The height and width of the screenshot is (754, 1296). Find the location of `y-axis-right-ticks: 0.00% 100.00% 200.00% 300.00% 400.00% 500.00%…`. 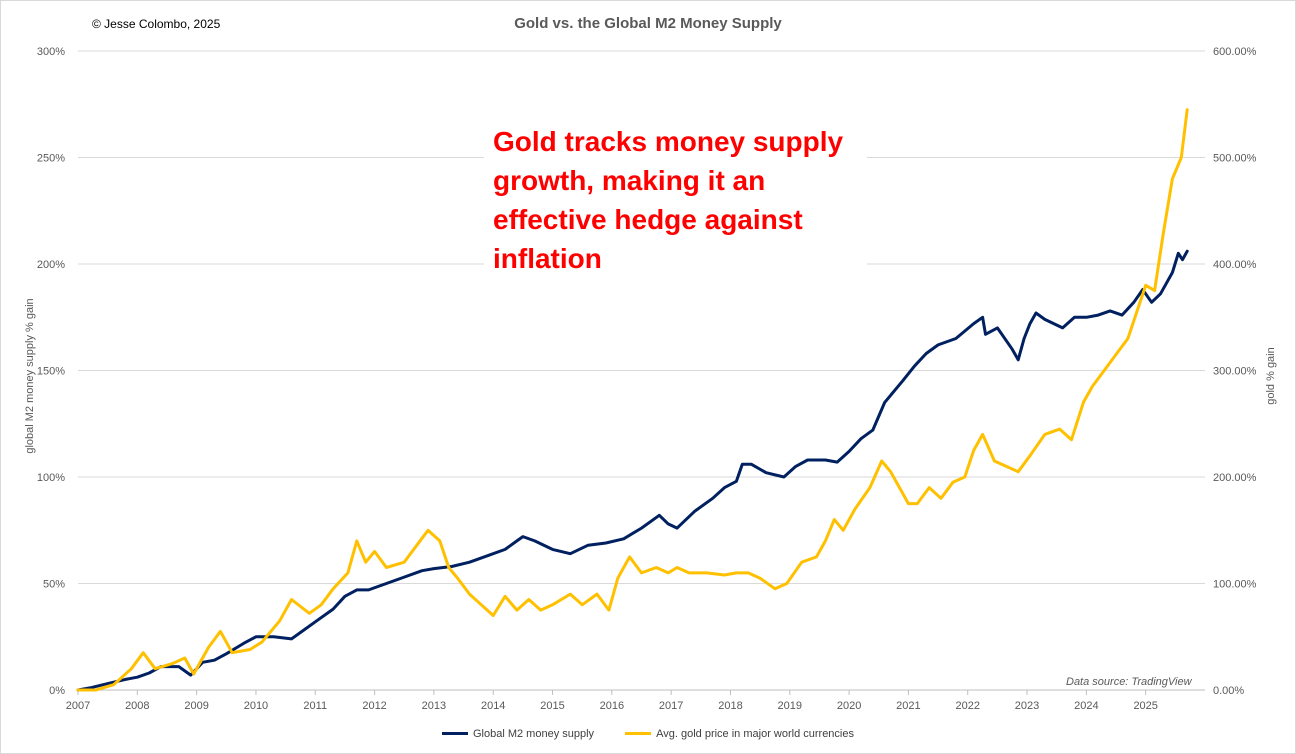

y-axis-right-ticks: 0.00% 100.00% 200.00% 300.00% 400.00% 500.00%… is located at coordinates (1235, 371).